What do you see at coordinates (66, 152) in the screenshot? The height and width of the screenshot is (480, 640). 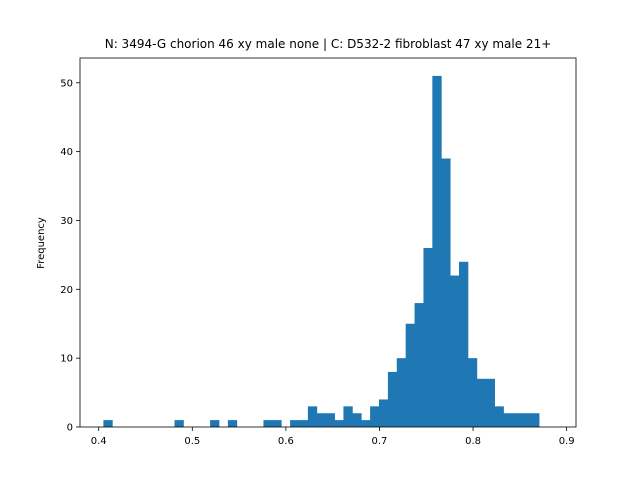 I see `y-tick-label: 40` at bounding box center [66, 152].